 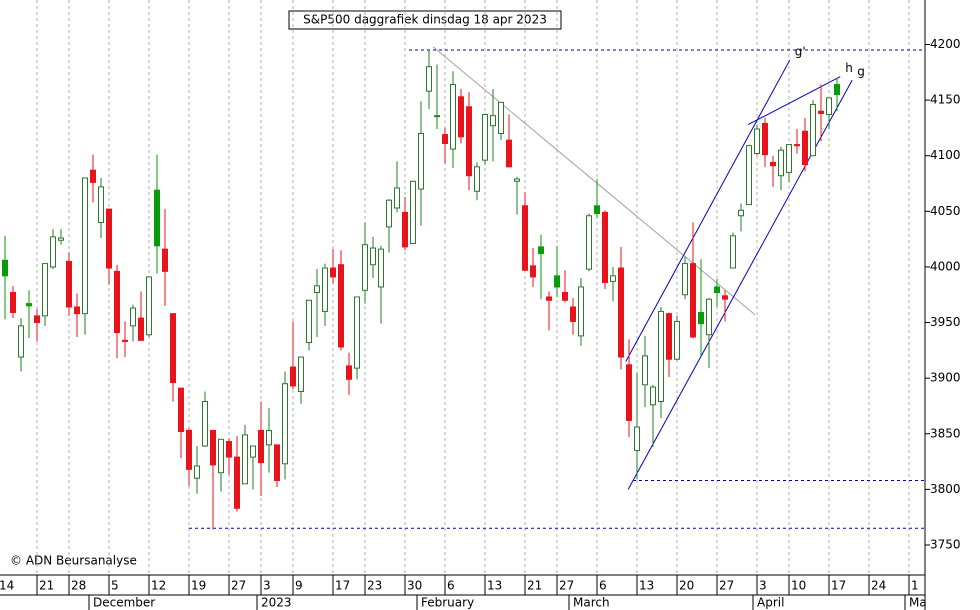 What do you see at coordinates (945, 266) in the screenshot?
I see `y-tick-label: 4000` at bounding box center [945, 266].